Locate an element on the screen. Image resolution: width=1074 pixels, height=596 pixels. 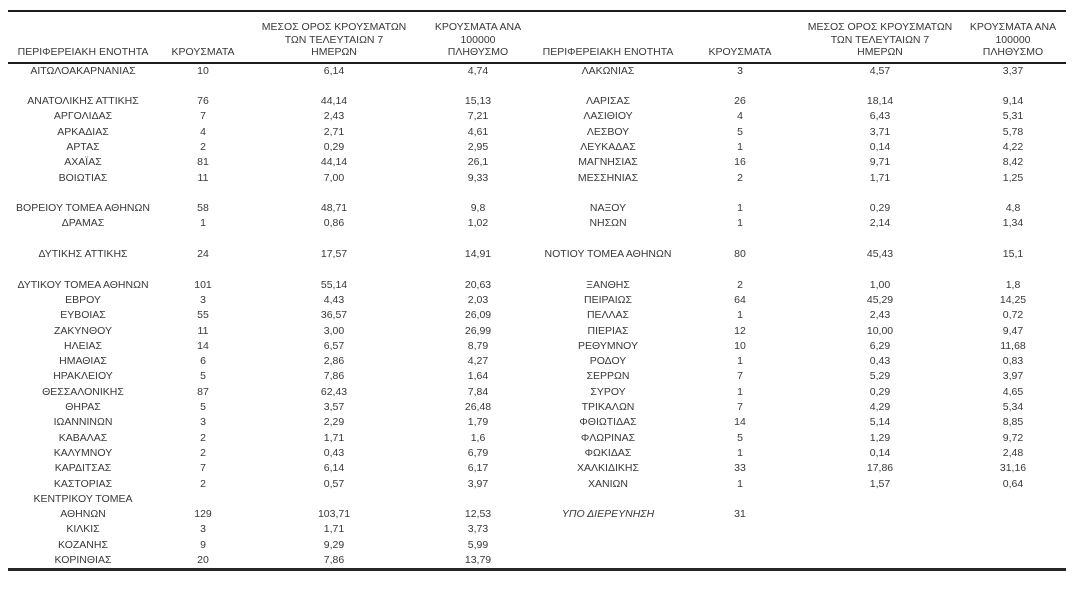
table-row: ΑΡΓΟΛΙΔΑΣ 7 2,43 7,21 ΛΑΣΙΘΙΟΥ 4 6,43 5,31 is located at coordinates (537, 116).